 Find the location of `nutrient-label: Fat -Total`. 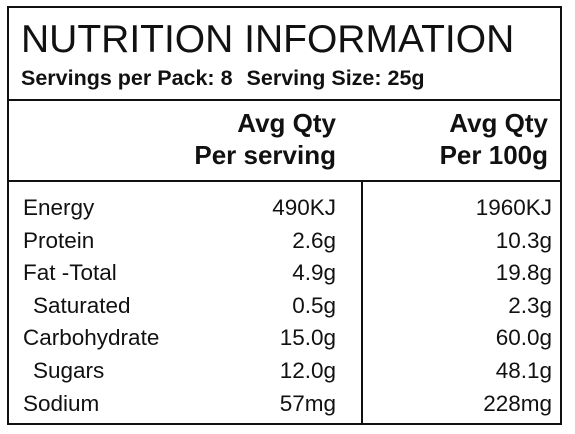

nutrient-label: Fat -Total is located at coordinates (70, 273).